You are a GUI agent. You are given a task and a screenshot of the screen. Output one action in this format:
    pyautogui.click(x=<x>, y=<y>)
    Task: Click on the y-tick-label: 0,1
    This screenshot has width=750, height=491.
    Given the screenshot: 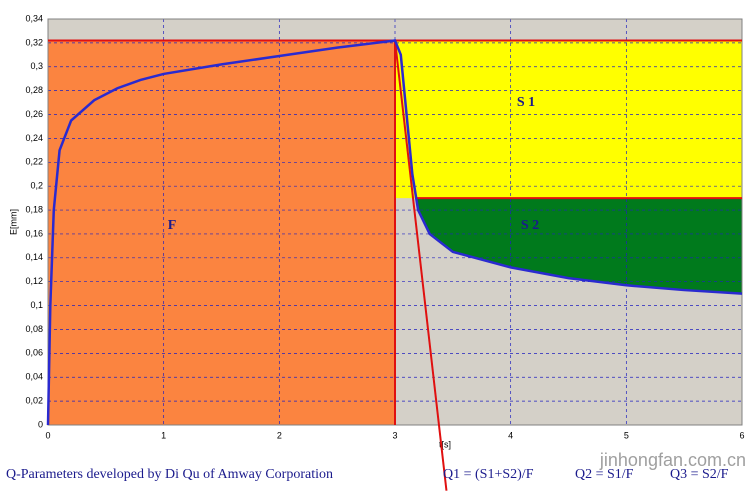 What is the action you would take?
    pyautogui.click(x=36, y=305)
    